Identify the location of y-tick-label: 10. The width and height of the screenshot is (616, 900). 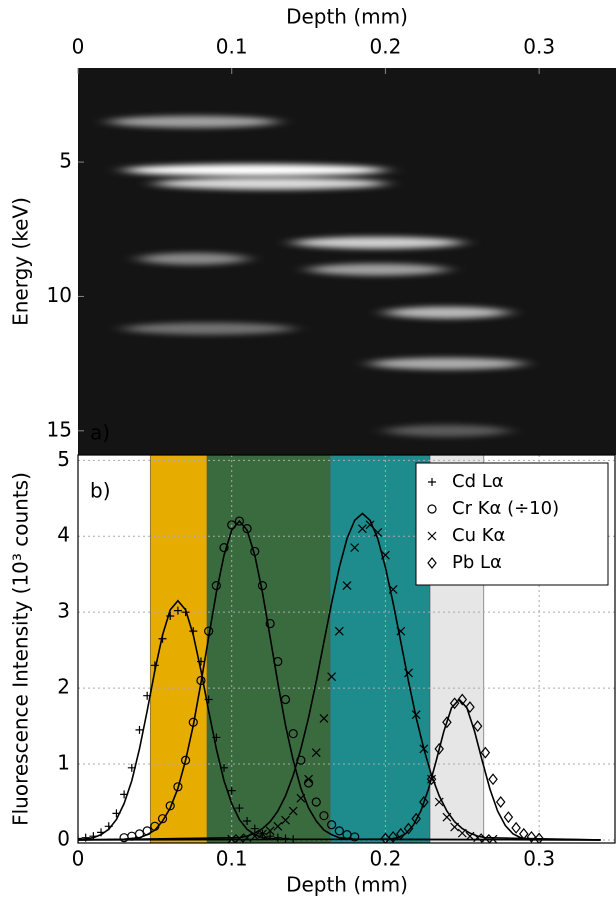
(59, 295).